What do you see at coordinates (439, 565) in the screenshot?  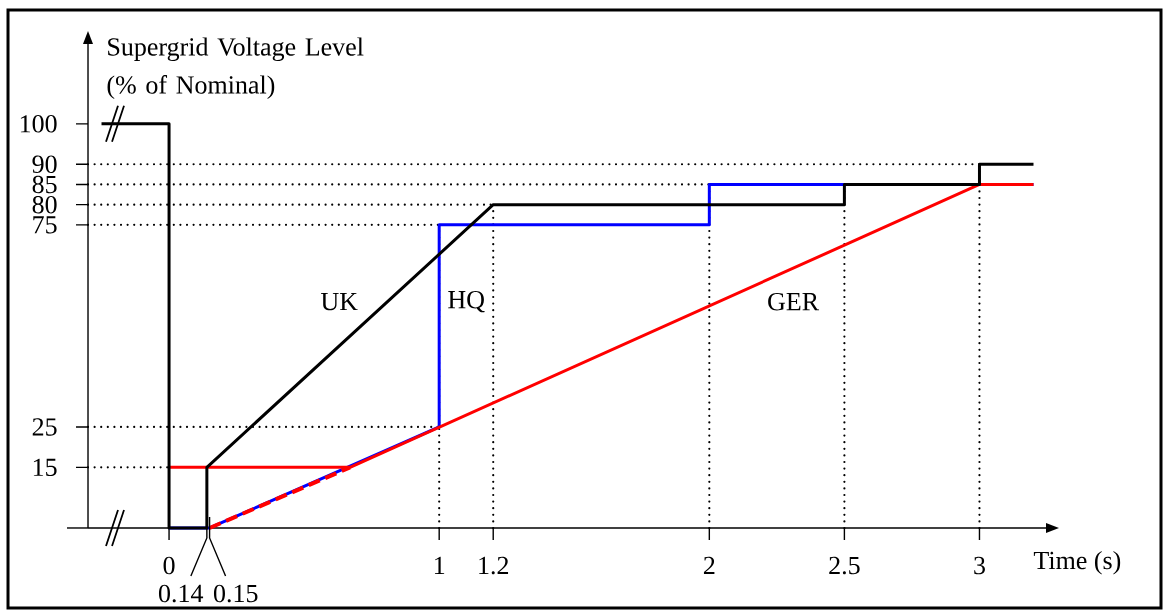 I see `x-tick-label: 1` at bounding box center [439, 565].